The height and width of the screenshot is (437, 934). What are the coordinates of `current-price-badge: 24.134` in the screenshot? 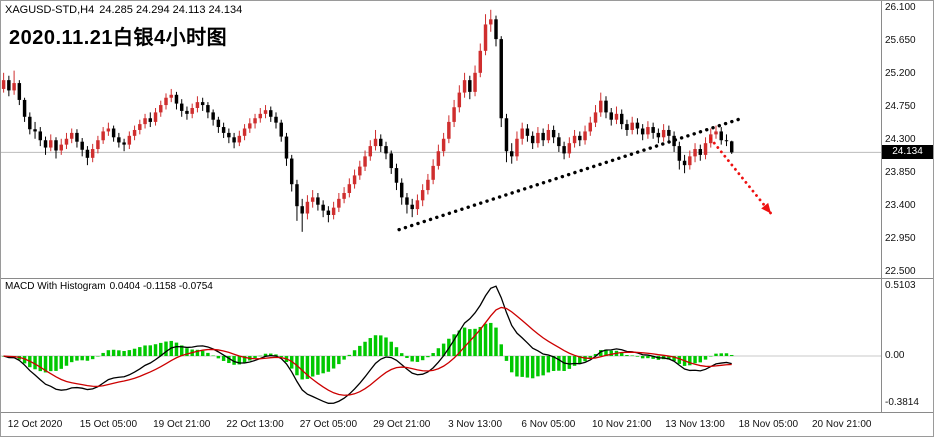 It's located at (907, 152).